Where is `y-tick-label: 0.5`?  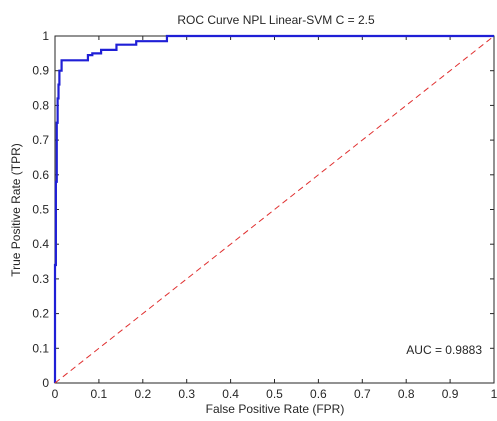
y-tick-label: 0.5 is located at coordinates (40, 210).